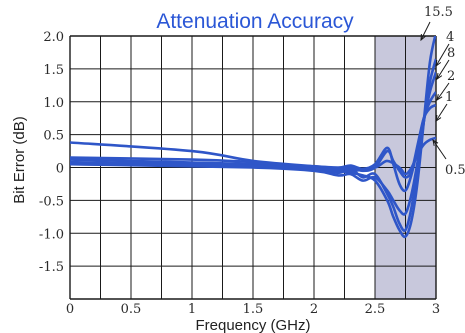 This screenshot has height=333, width=465. Describe the element at coordinates (192, 309) in the screenshot. I see `x-tick-label: 1` at that location.